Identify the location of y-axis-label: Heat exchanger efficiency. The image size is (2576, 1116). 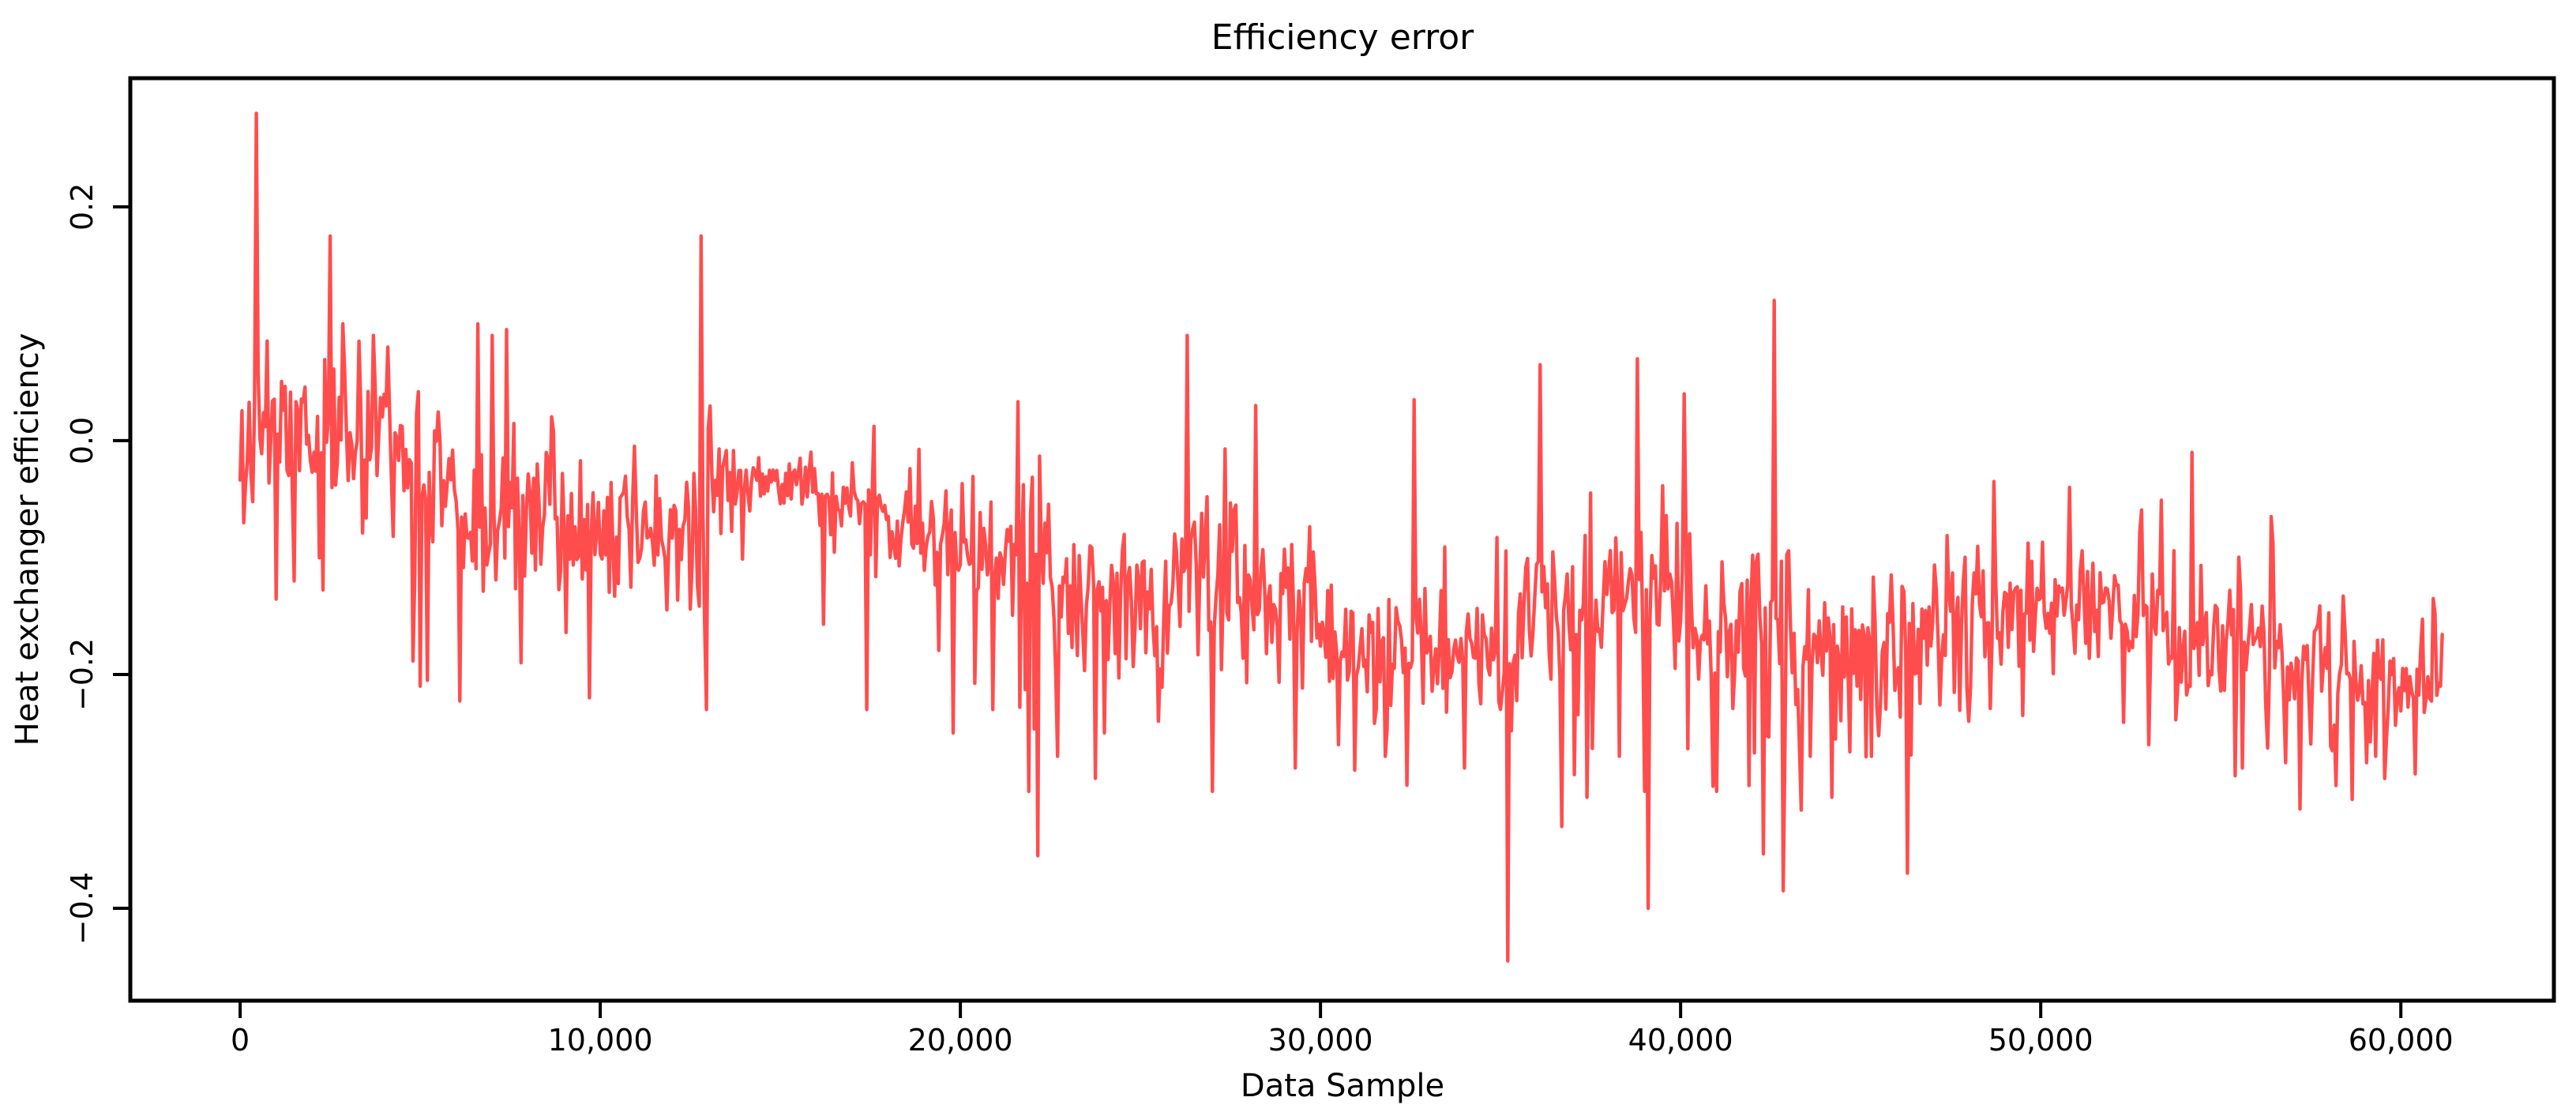
(27, 540).